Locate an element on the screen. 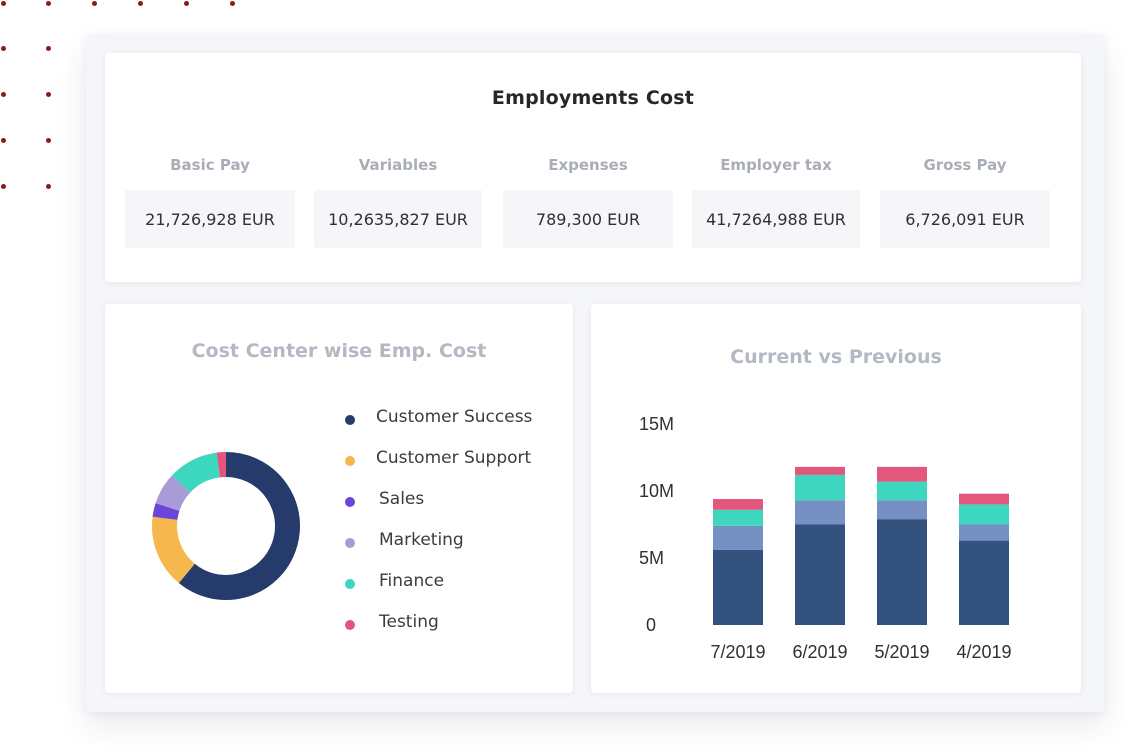  metric-expenses: Expenses 789,300 EUR is located at coordinates (588, 202).